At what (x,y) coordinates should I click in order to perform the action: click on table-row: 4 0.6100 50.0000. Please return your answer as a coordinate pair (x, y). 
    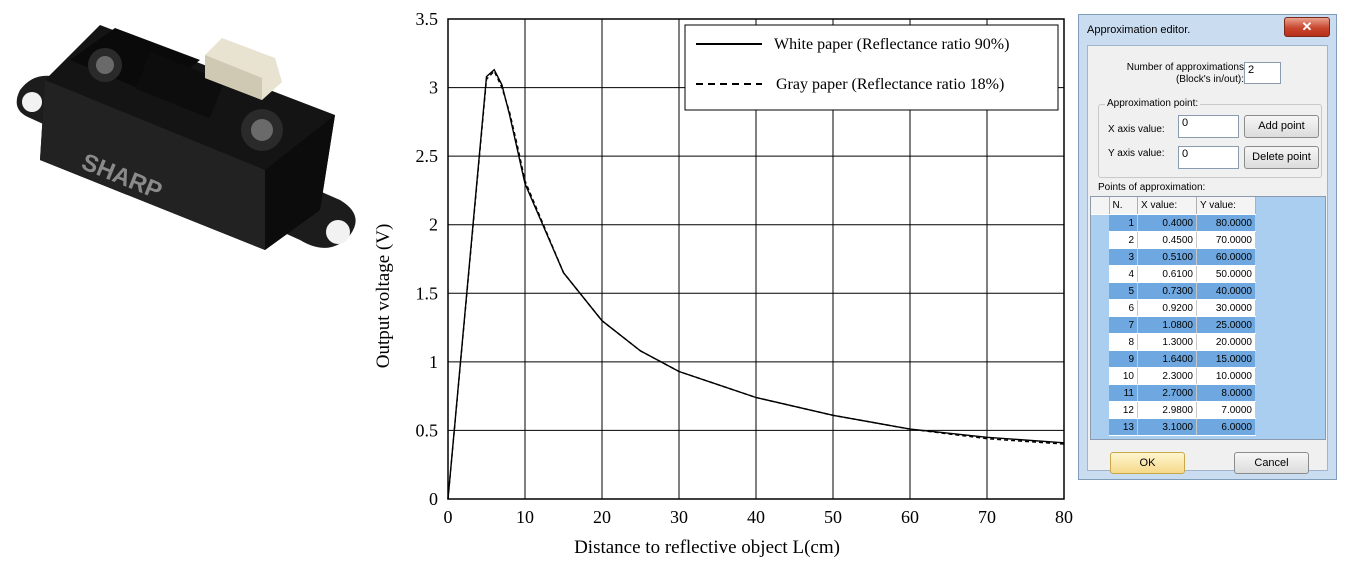
    Looking at the image, I should click on (1173, 274).